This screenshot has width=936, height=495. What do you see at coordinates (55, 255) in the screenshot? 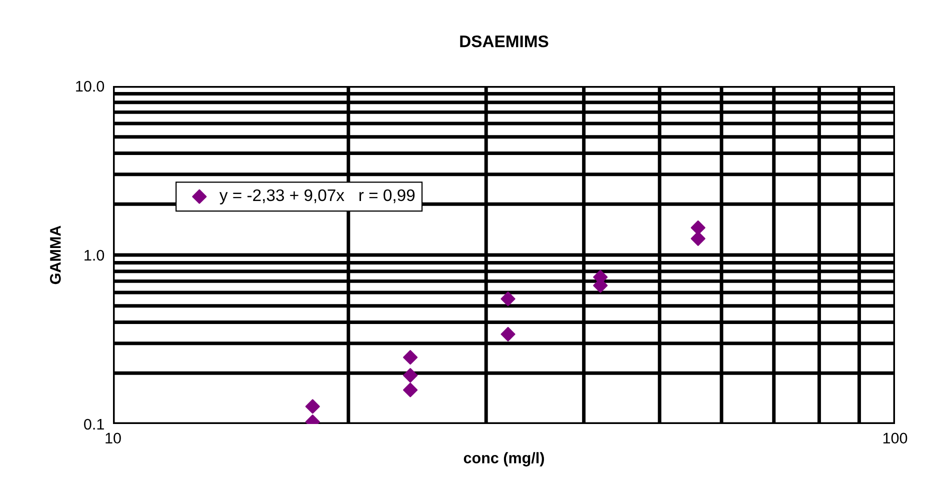
I see `y-axis-title: GAMMA` at bounding box center [55, 255].